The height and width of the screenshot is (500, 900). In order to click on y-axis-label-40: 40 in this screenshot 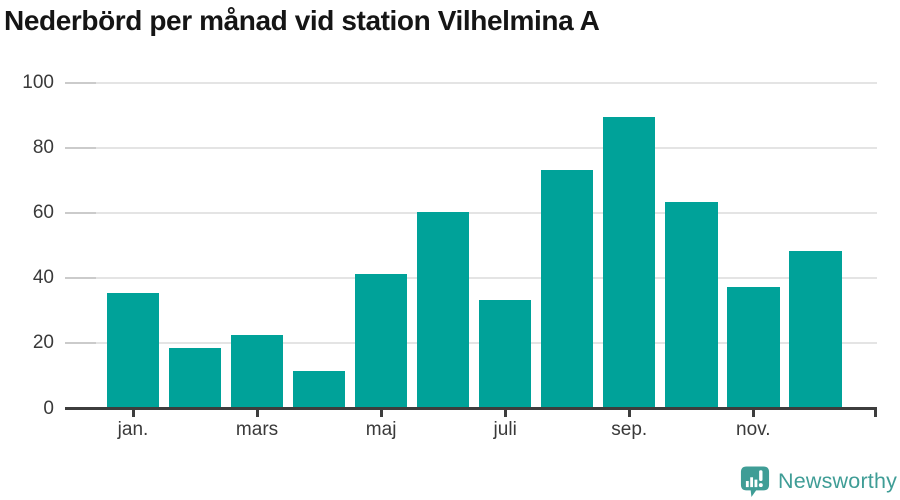, I will do `click(43, 278)`.